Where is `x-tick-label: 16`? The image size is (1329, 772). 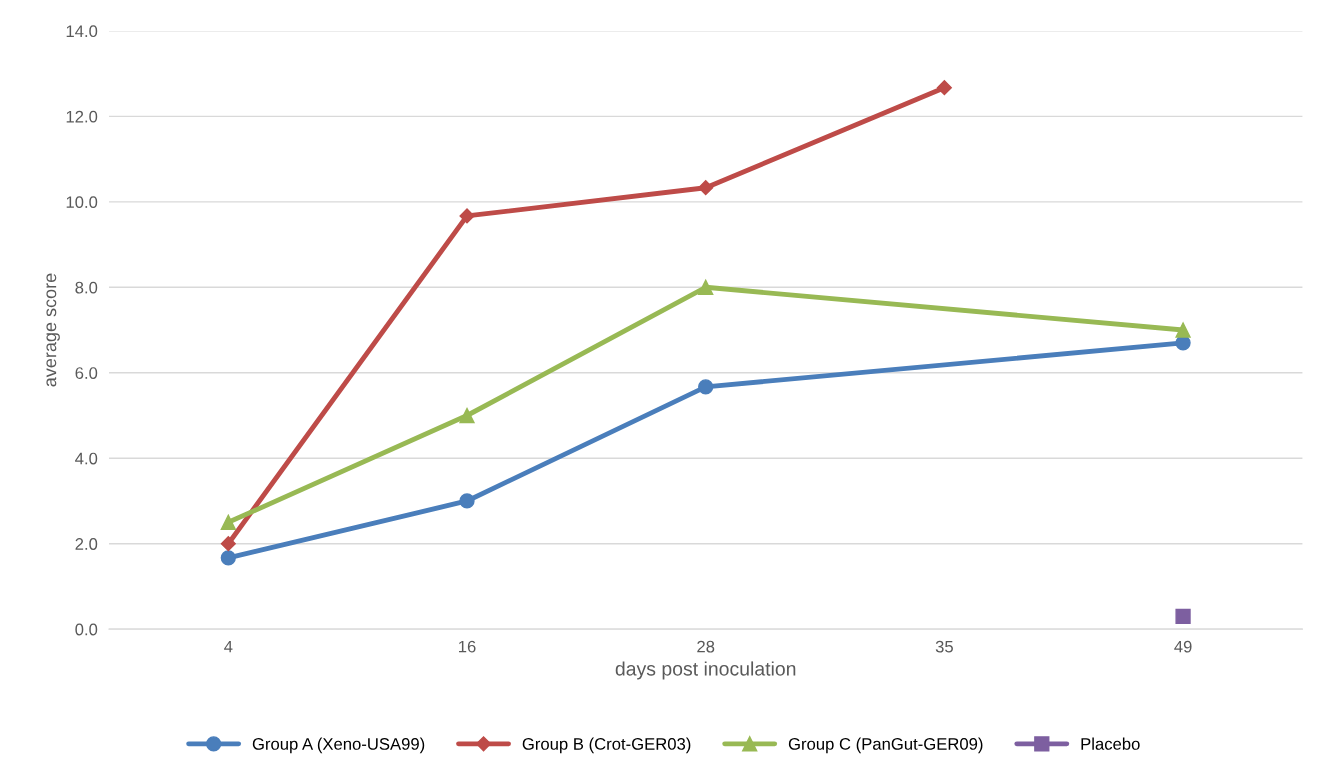
x-tick-label: 16 is located at coordinates (467, 646).